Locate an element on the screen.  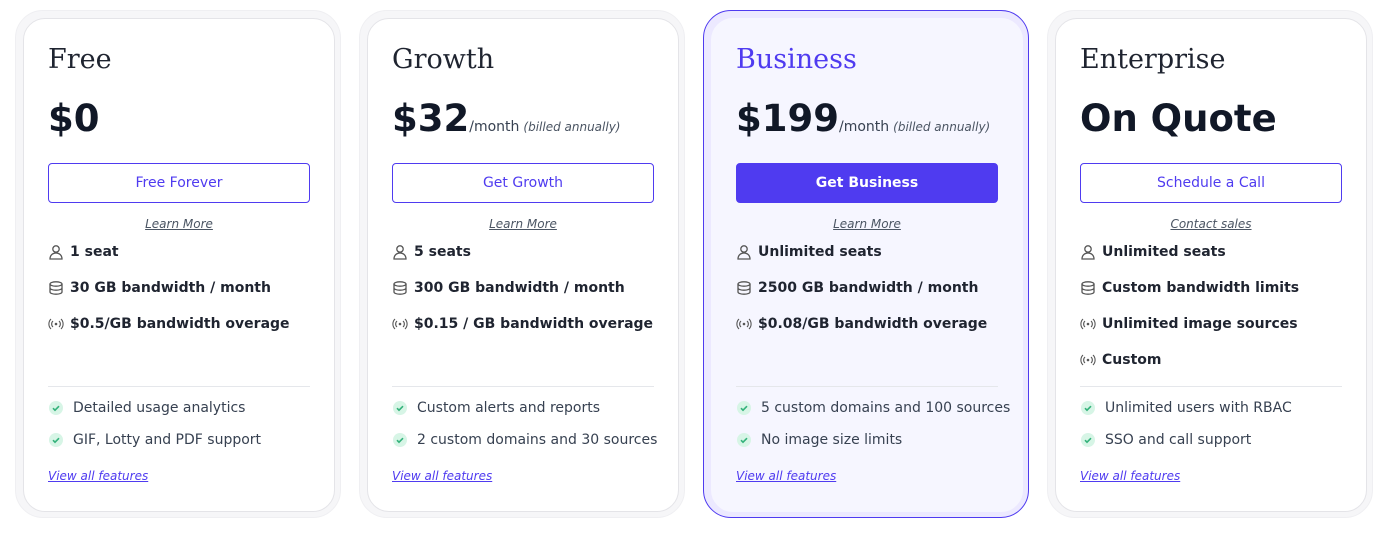
feature: 5 seats is located at coordinates (431, 252).